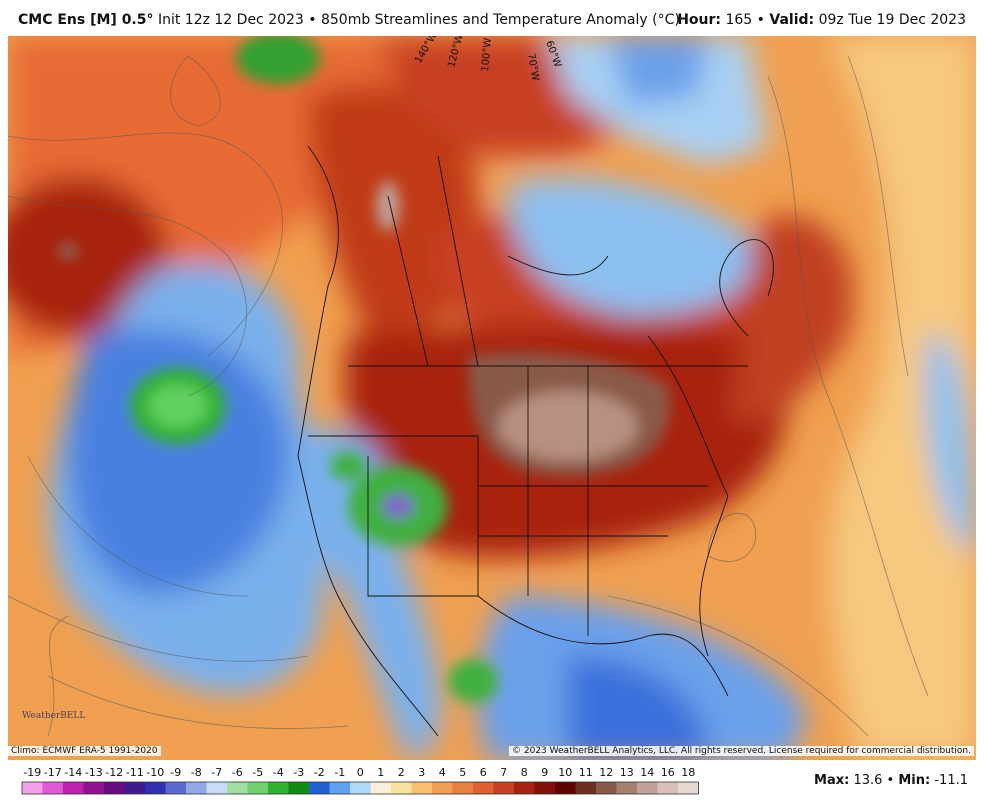 The width and height of the screenshot is (984, 808). I want to click on hour-label: Hour:, so click(699, 20).